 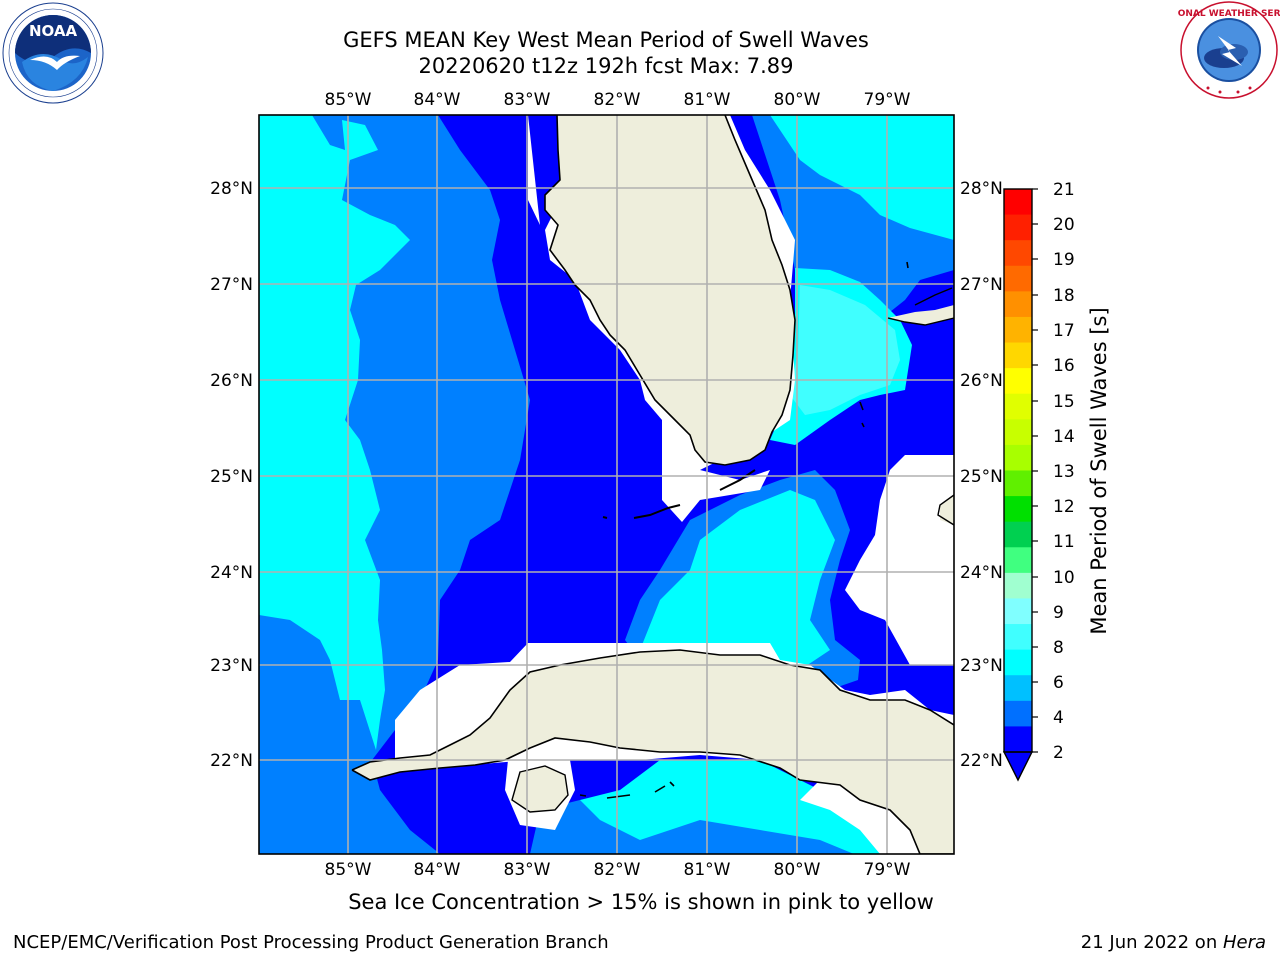 I want to click on band-6-8-straits, so click(x=737, y=580).